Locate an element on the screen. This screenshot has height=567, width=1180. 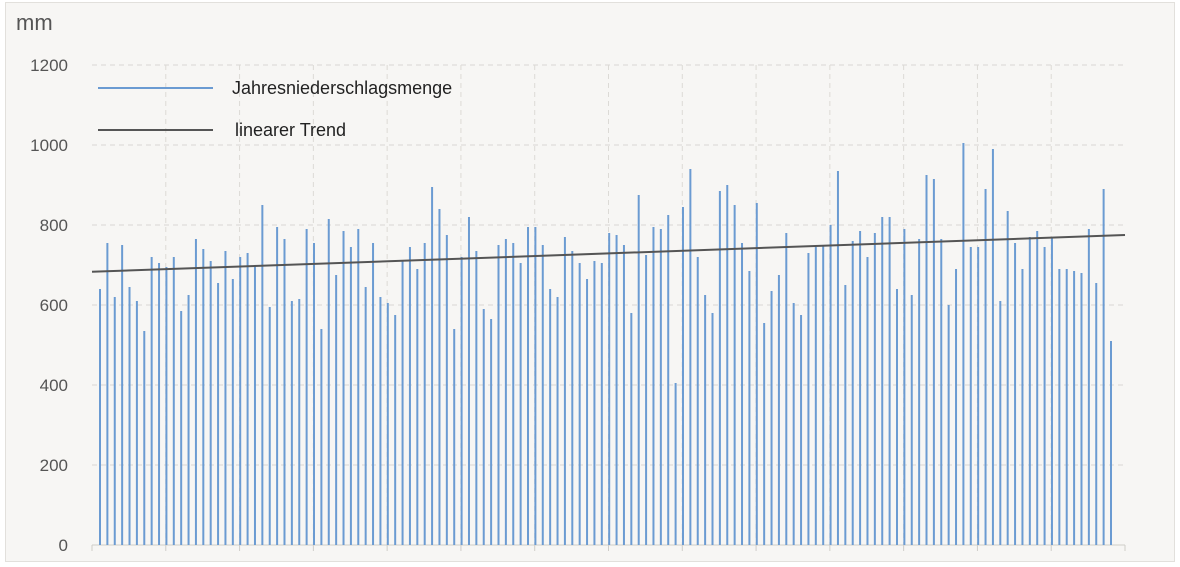
trend-line is located at coordinates (608, 253).